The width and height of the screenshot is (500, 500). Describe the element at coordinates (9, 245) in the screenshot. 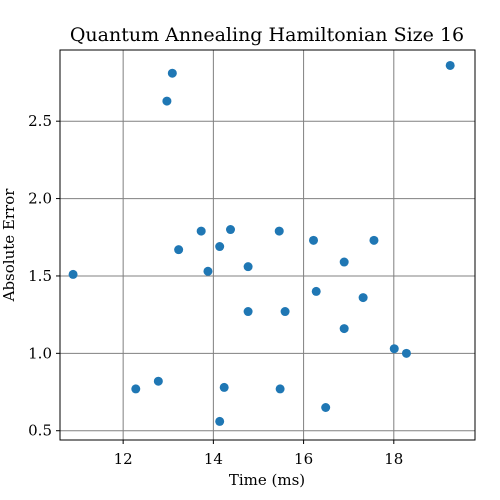

I see `y-axis-label: Absolute Error` at that location.